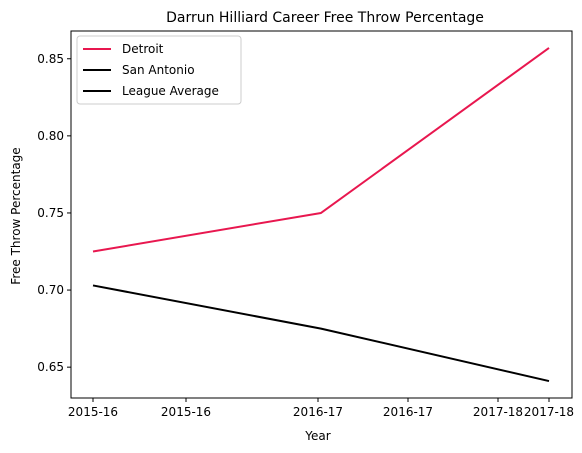 This screenshot has width=582, height=453. Describe the element at coordinates (50, 290) in the screenshot. I see `y-tick-label: 0.70` at that location.